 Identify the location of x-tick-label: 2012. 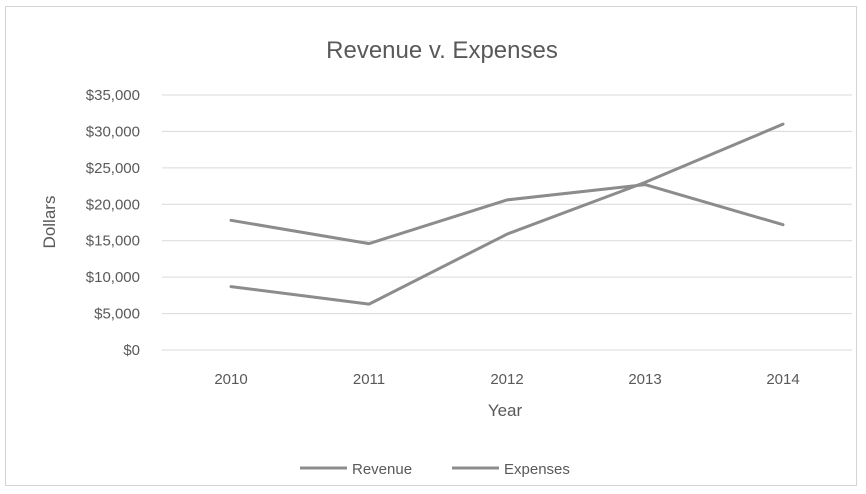
(506, 379).